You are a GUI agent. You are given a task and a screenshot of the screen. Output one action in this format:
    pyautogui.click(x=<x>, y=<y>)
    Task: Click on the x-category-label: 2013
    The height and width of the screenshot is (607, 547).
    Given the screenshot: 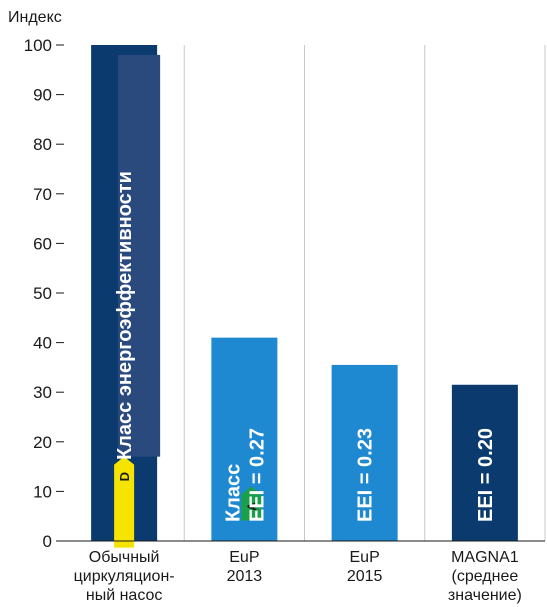 What is the action you would take?
    pyautogui.click(x=245, y=576)
    